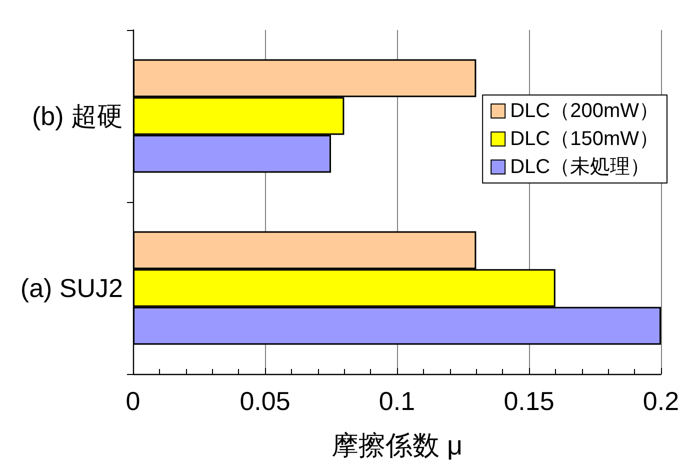 This screenshot has height=468, width=687. I want to click on y-tick-label: (b) 超硬, so click(77, 116).